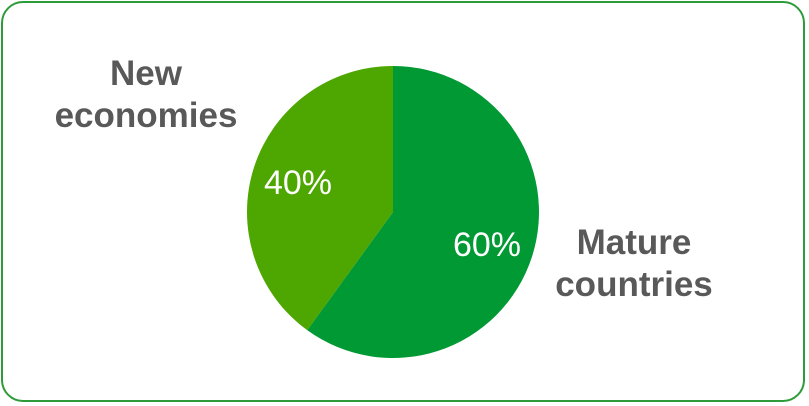 Image resolution: width=809 pixels, height=406 pixels. Describe the element at coordinates (634, 284) in the screenshot. I see `category-label-line: countries` at that location.